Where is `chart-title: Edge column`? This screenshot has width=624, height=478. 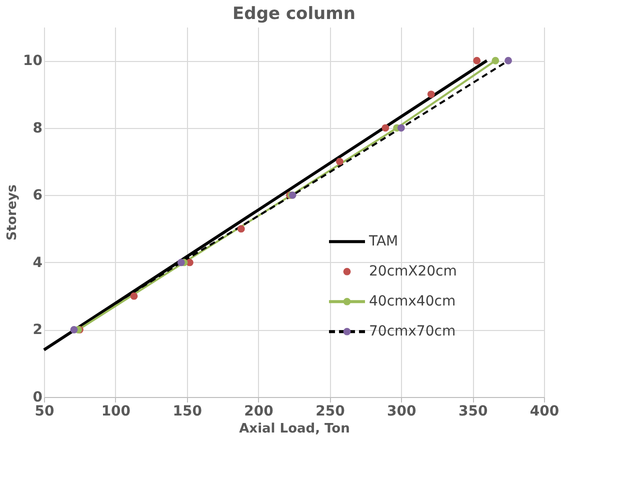
chart-title: Edge column is located at coordinates (294, 14).